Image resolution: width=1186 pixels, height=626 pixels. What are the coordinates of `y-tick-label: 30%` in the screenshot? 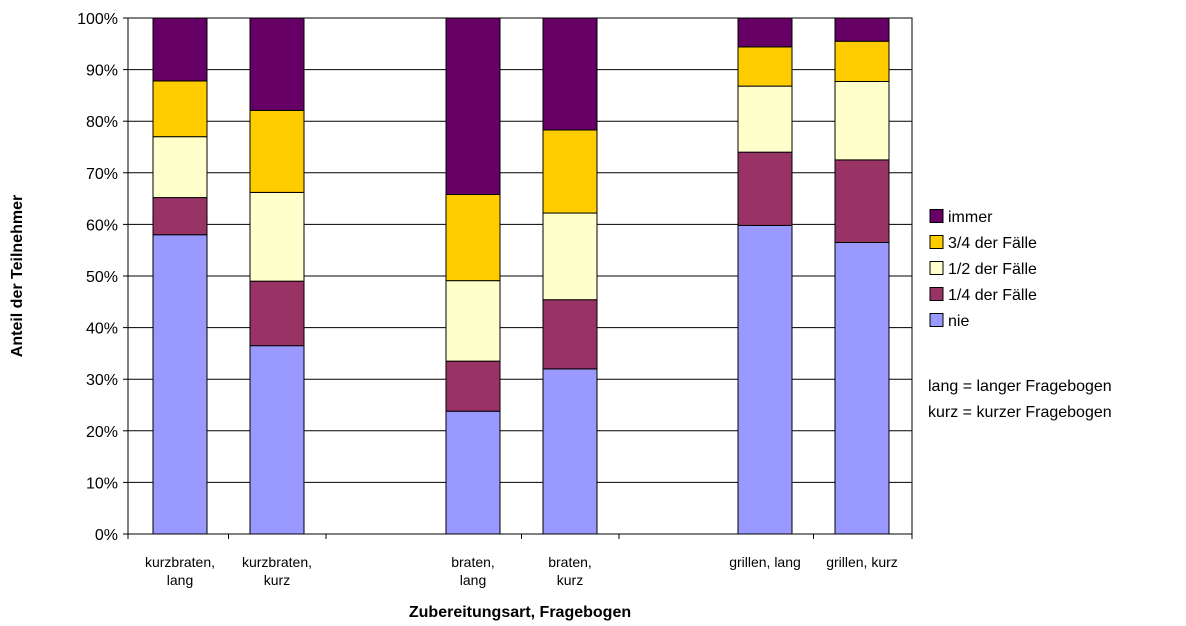 It's located at (102, 380).